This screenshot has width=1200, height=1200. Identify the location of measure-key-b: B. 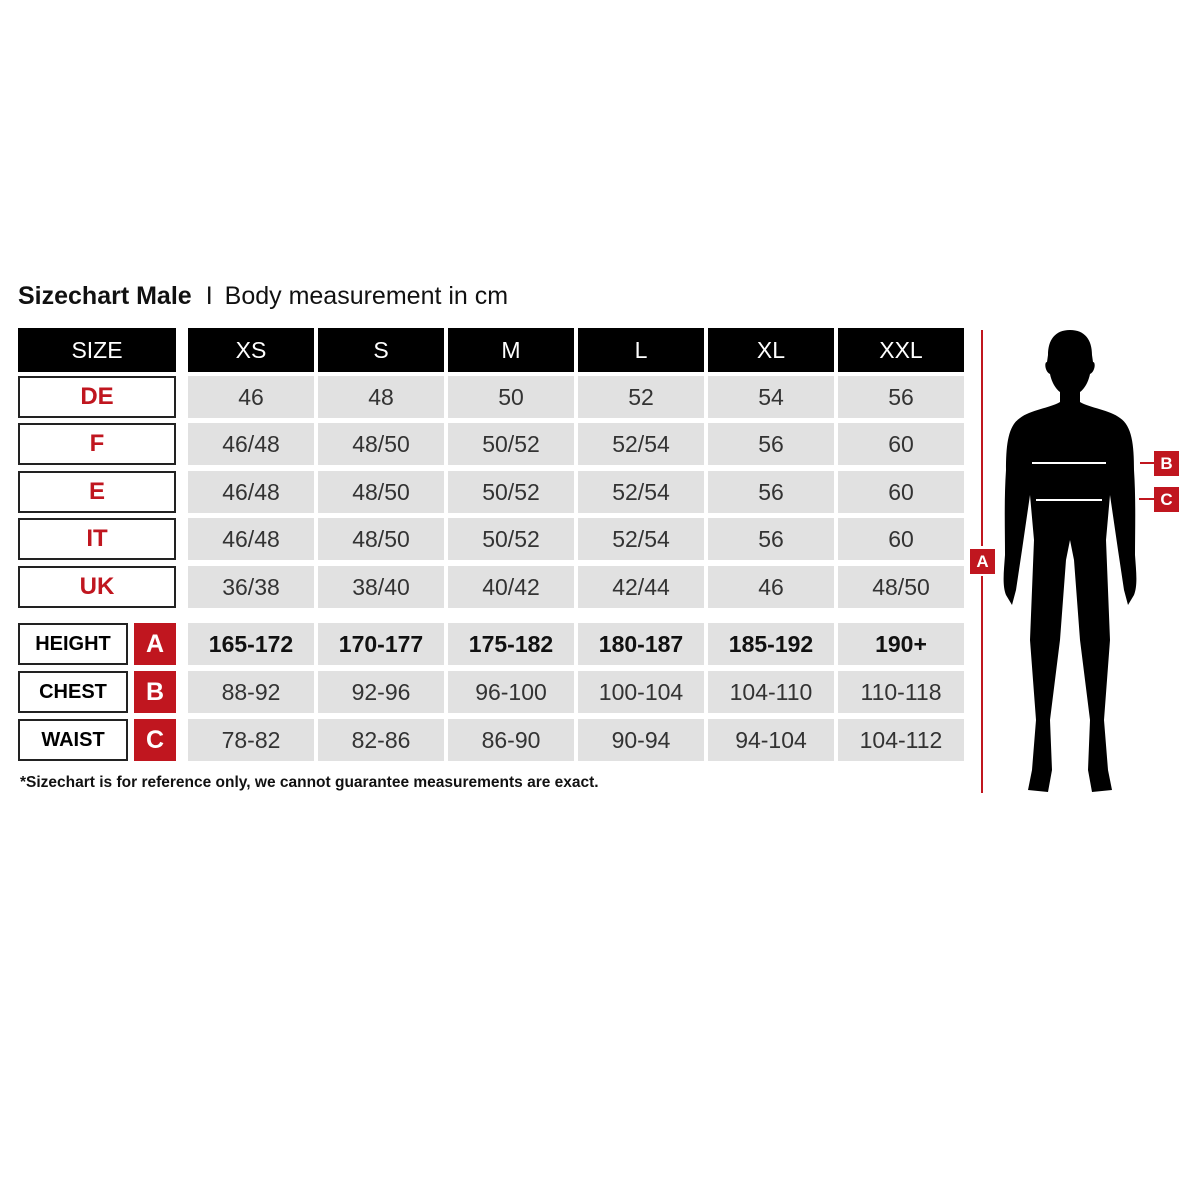
(155, 692).